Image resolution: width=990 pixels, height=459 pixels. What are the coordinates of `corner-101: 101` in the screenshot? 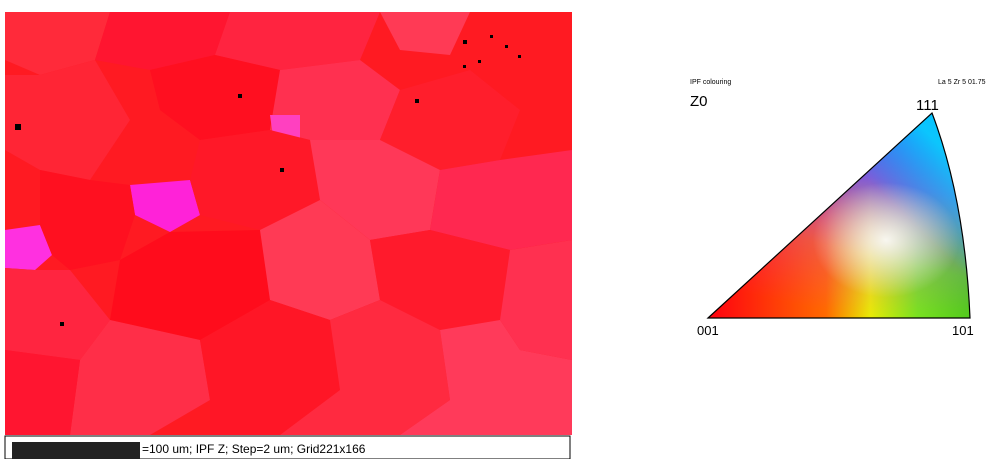 It's located at (963, 330).